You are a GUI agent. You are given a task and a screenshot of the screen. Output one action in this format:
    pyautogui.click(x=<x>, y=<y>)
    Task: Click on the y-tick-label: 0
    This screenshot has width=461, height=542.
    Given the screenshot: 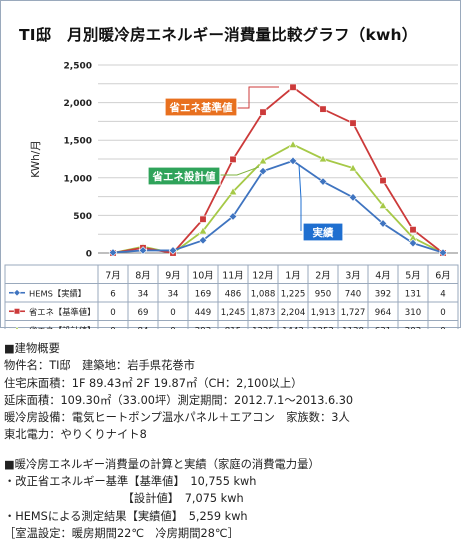 What is the action you would take?
    pyautogui.click(x=89, y=255)
    